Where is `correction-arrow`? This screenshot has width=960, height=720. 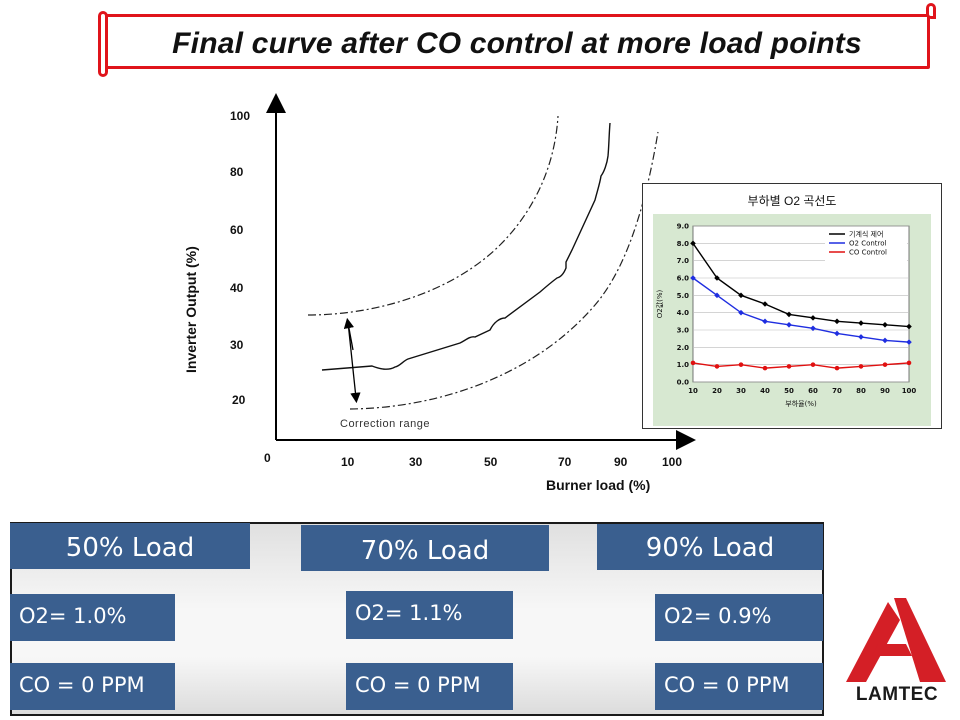 correction-arrow is located at coordinates (354, 362).